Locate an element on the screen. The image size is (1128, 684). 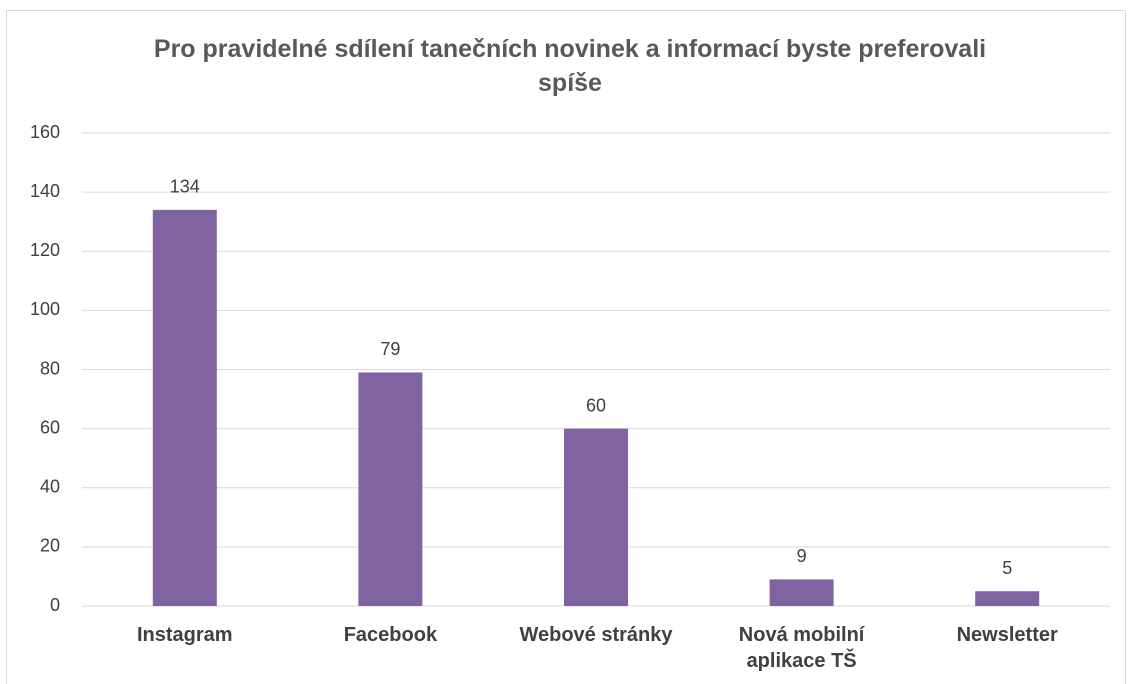
data-label: 79 is located at coordinates (390, 349).